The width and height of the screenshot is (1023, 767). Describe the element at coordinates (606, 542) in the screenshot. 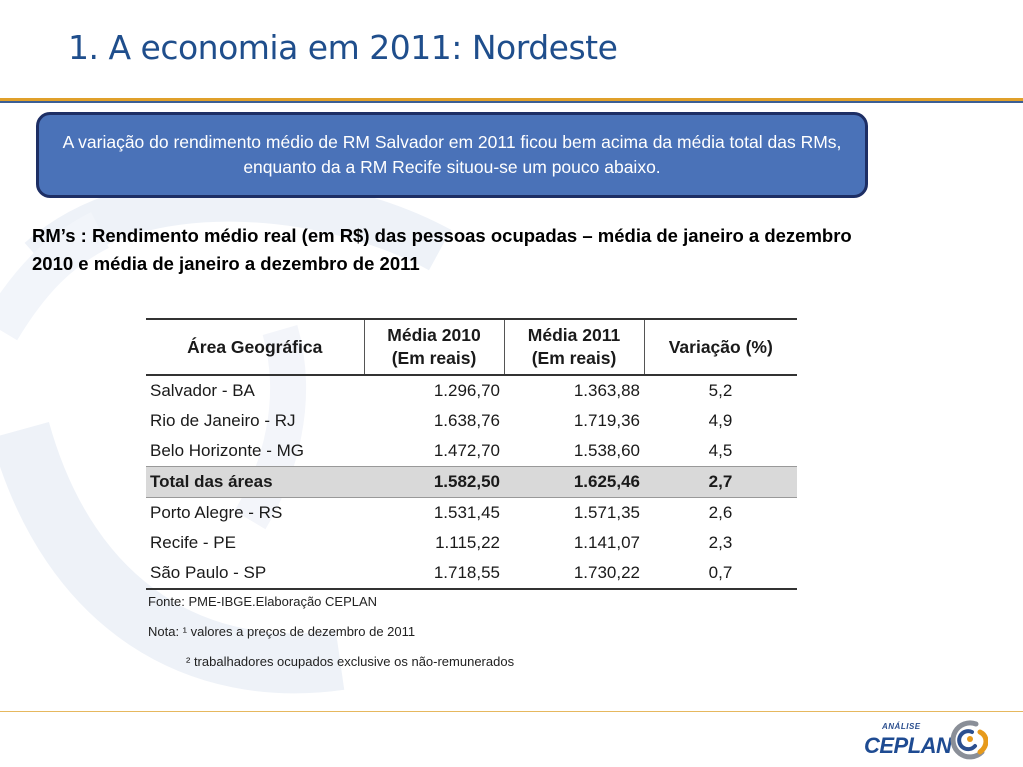

I see `cell-2011: 1.141,07` at that location.